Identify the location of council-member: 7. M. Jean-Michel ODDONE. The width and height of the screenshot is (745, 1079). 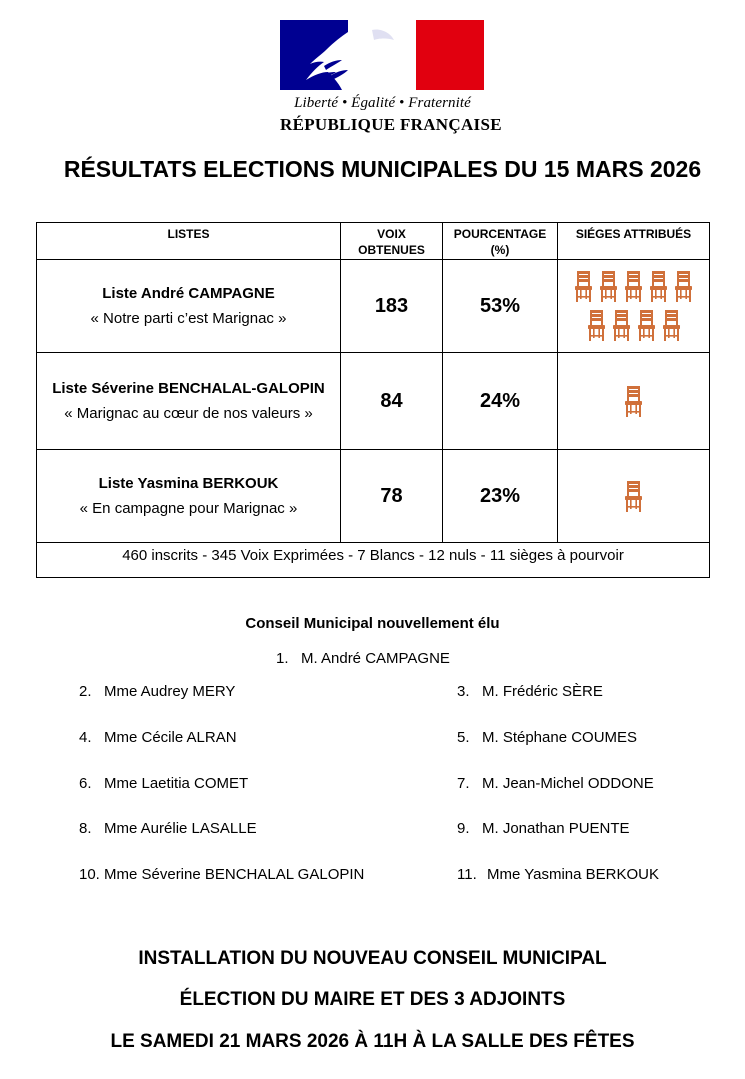
(555, 783).